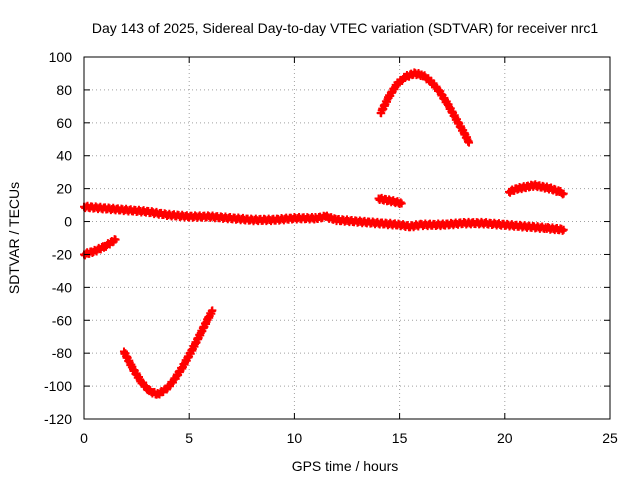 This screenshot has width=640, height=480. I want to click on y-tick-label: 60, so click(64, 123).